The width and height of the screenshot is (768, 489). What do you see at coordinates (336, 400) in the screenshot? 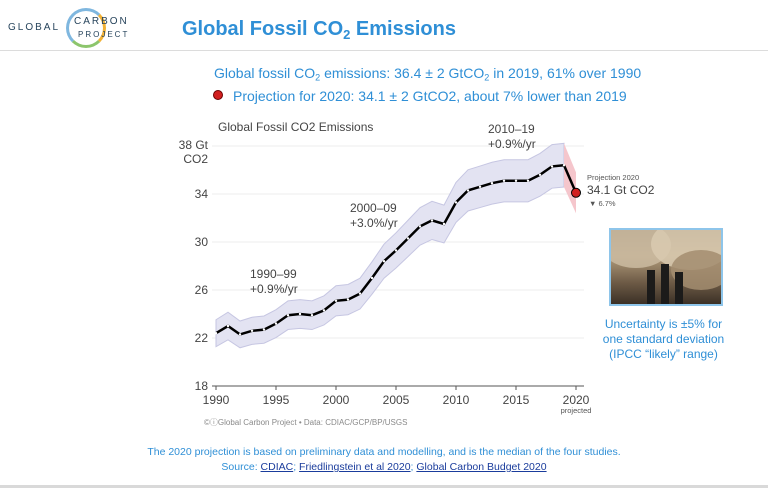
I see `x-tick-label: 2000` at bounding box center [336, 400].